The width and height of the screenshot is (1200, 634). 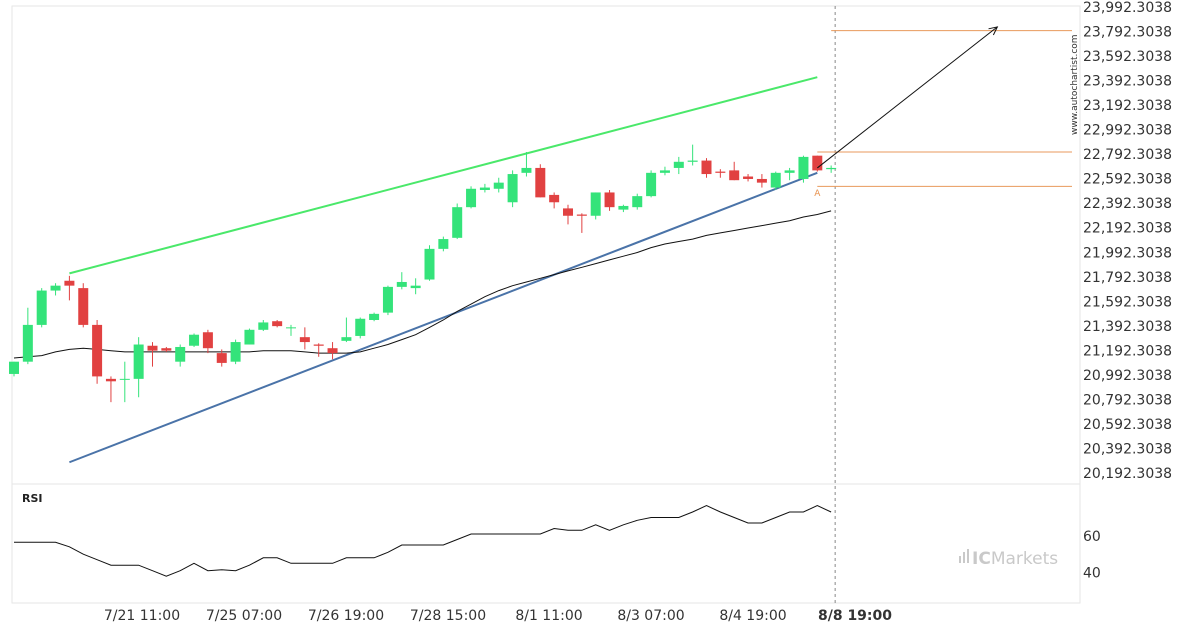 What do you see at coordinates (1127, 82) in the screenshot?
I see `price-tick-label: 23,392.3038` at bounding box center [1127, 82].